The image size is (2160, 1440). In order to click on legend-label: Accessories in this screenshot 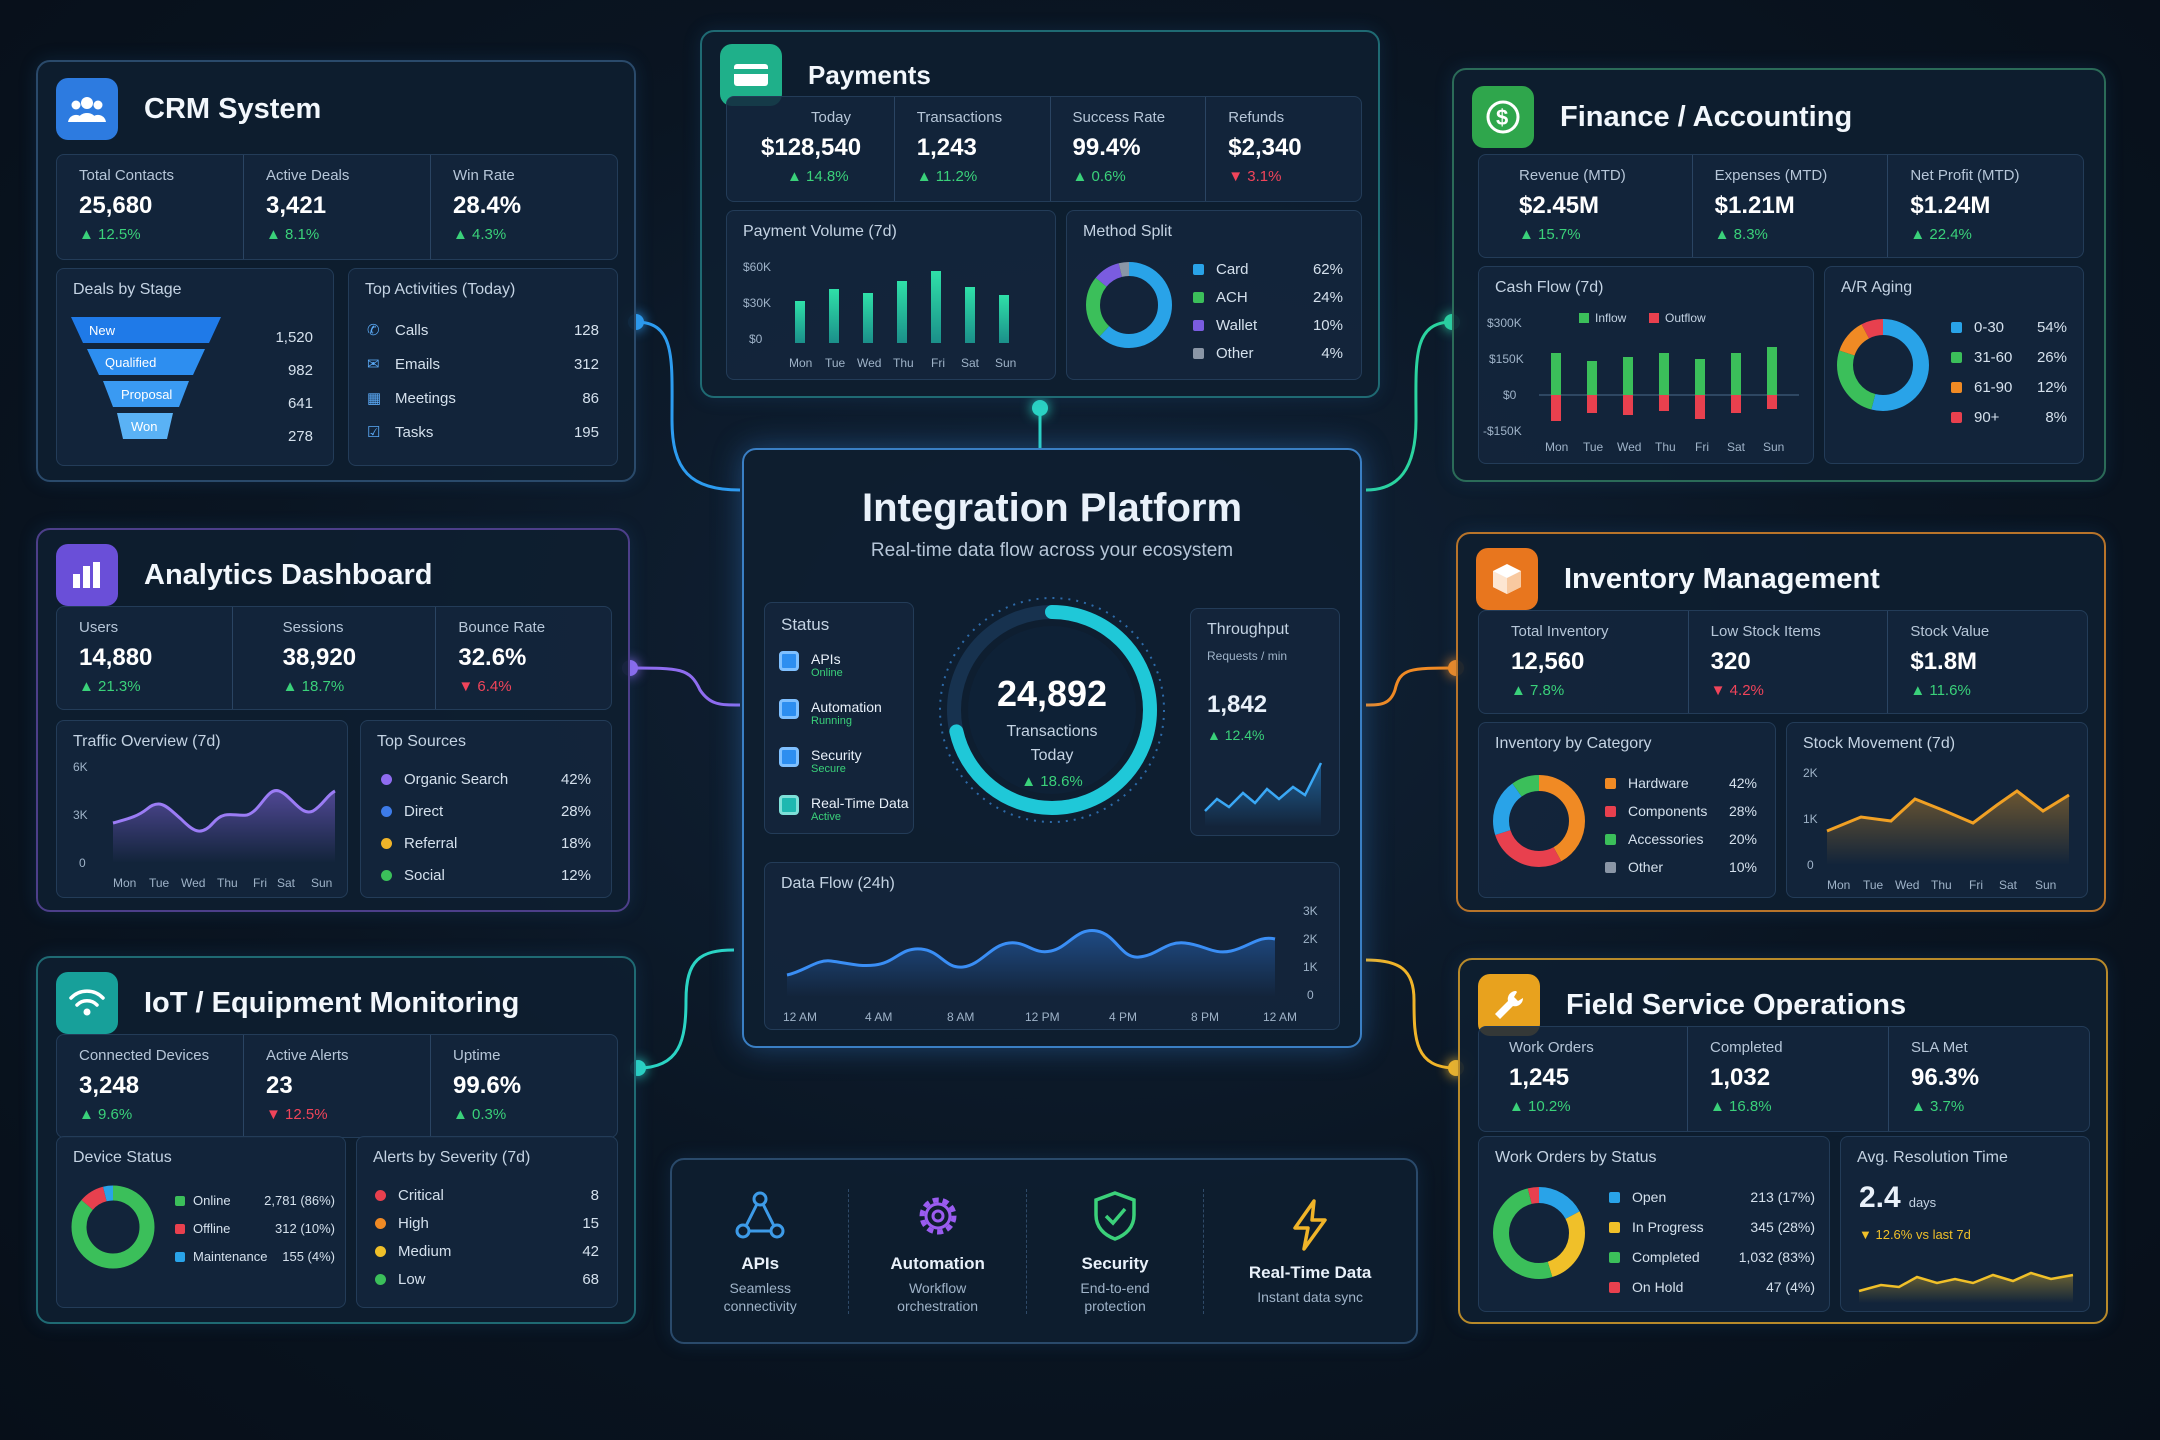, I will do `click(1666, 839)`.